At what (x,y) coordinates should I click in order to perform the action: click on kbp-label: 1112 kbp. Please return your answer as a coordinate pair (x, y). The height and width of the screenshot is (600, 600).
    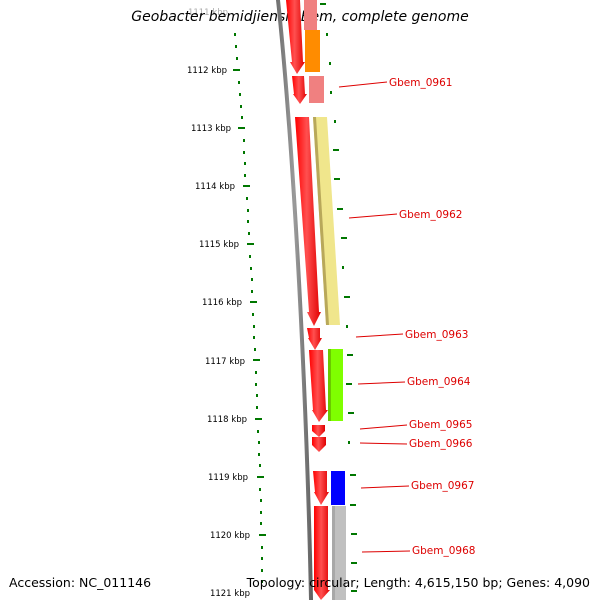
    Looking at the image, I should click on (207, 71).